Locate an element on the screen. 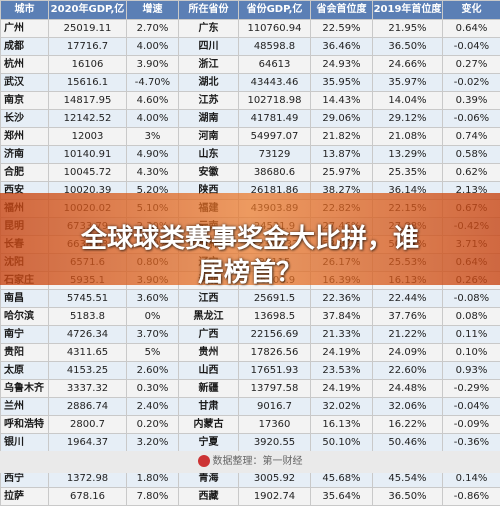  value-cell: 7.80% is located at coordinates (153, 497).